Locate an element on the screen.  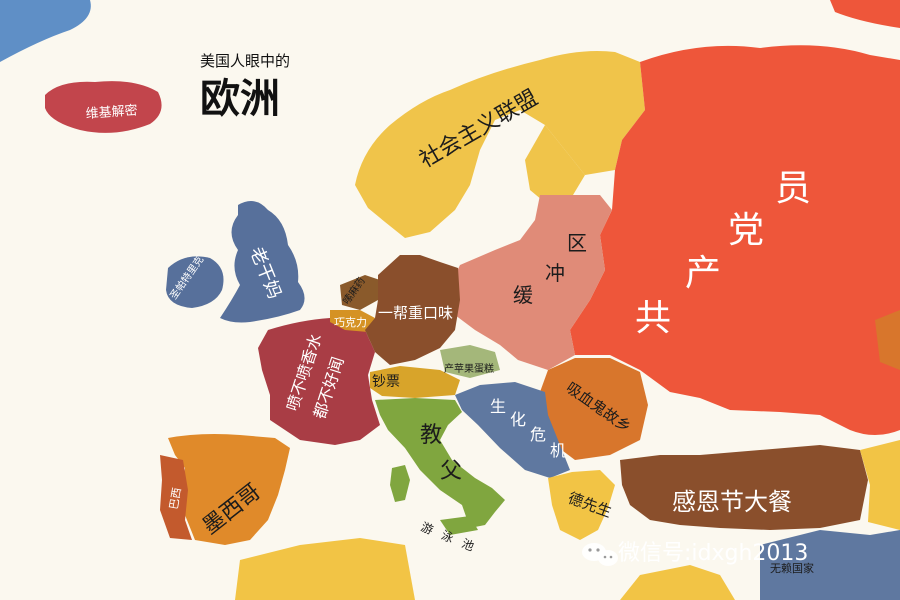
region-portugal is located at coordinates (176, 497).